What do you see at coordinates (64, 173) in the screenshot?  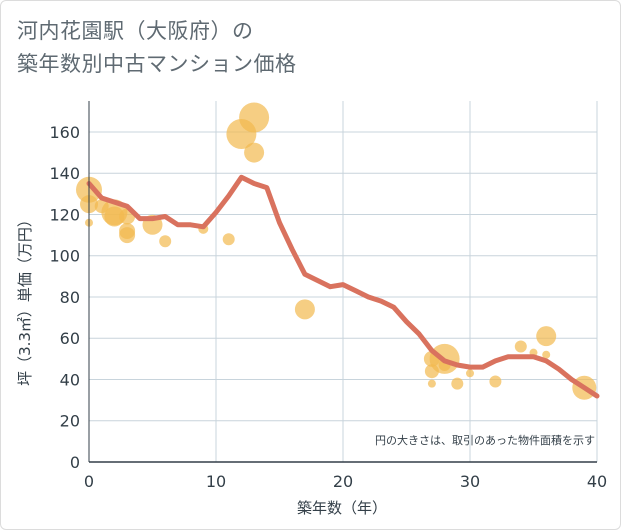 I see `y-tick-label: 140` at bounding box center [64, 173].